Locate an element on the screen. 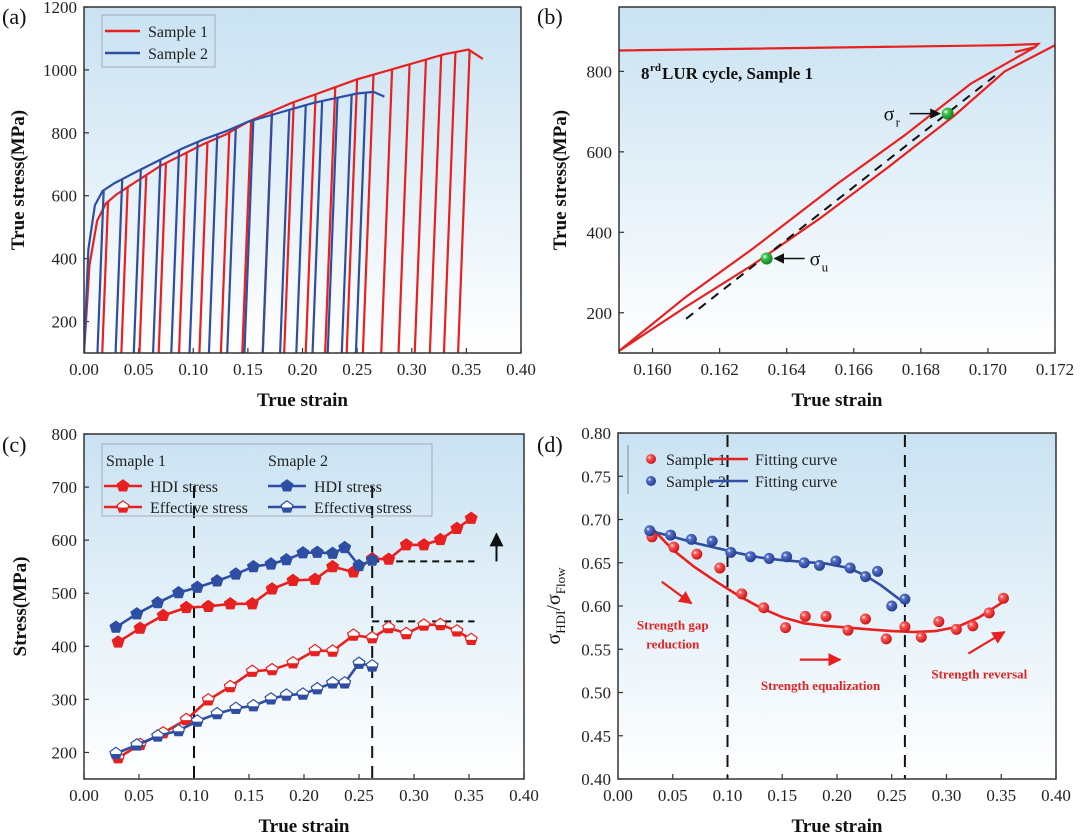 This screenshot has height=835, width=1080. y-tick-label: 300 is located at coordinates (65, 699).